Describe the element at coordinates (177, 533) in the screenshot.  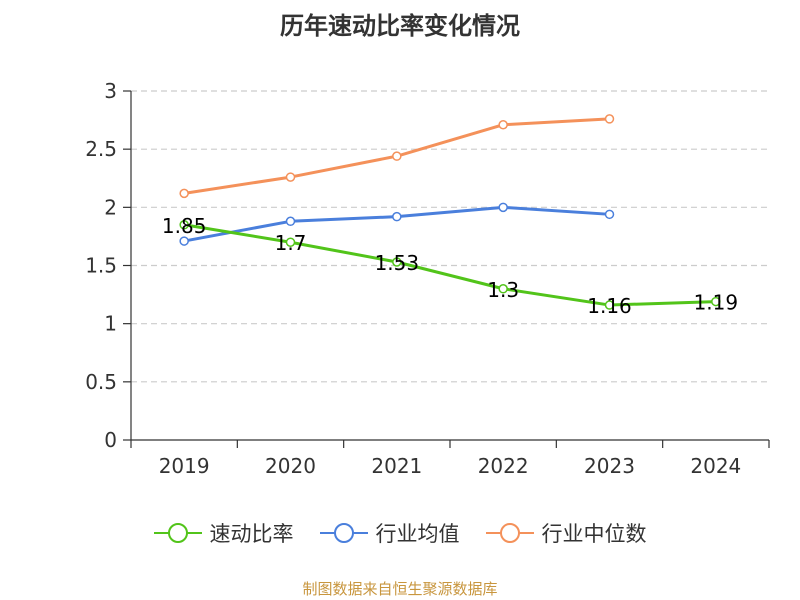
I see `legend-marker-quick-ratio` at that location.